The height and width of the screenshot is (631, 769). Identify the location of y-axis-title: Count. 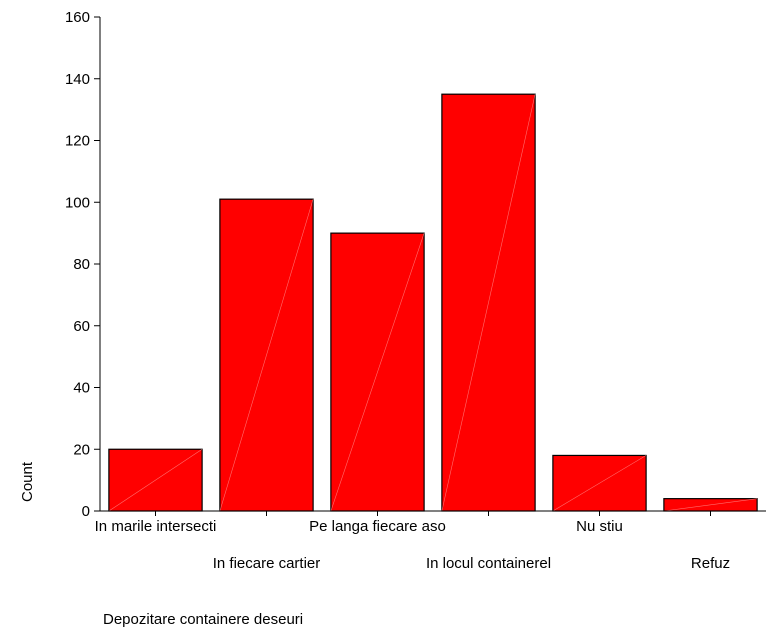
(27, 481).